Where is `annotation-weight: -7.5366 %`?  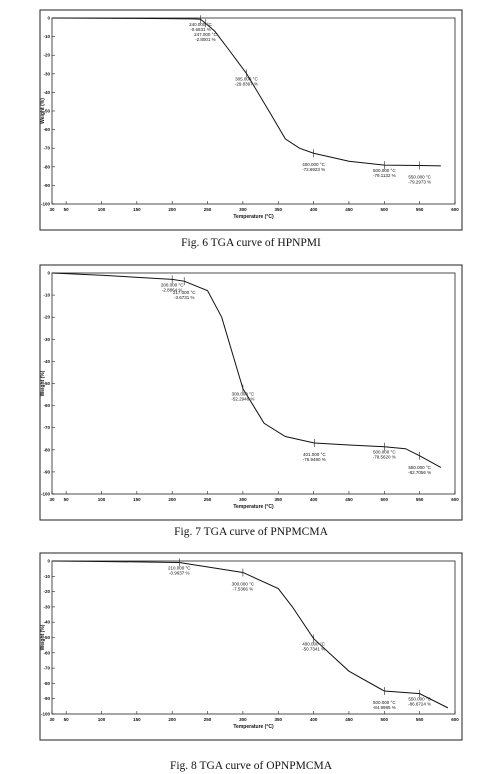
annotation-weight: -7.5366 % is located at coordinates (243, 589).